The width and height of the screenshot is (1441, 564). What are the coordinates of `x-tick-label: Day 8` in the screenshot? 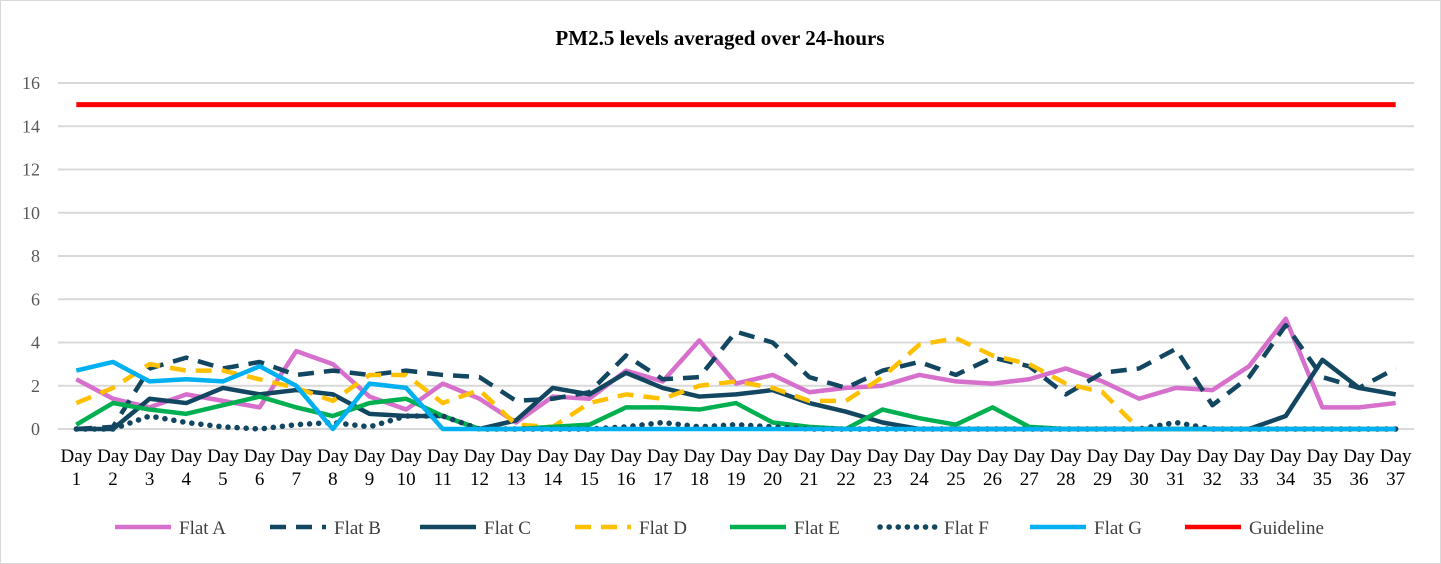 It's located at (333, 468).